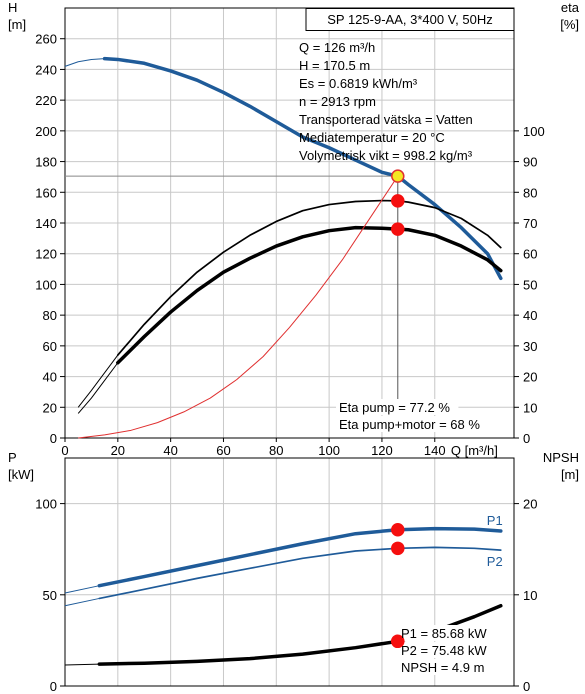 The image size is (585, 694). What do you see at coordinates (561, 457) in the screenshot?
I see `y-right-axis-label: NPSH` at bounding box center [561, 457].